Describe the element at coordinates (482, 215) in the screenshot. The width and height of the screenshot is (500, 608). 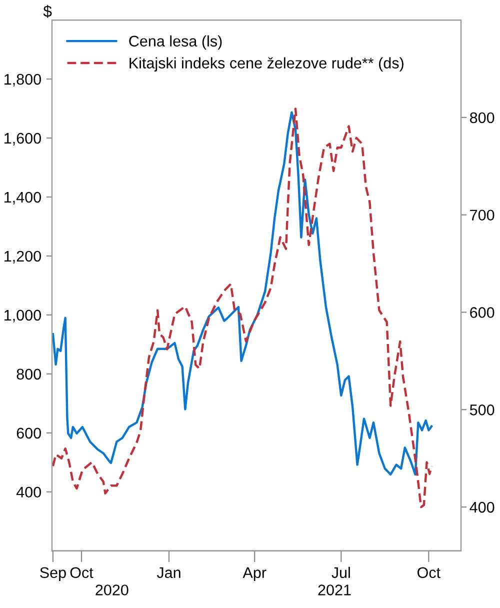
I see `y2-tick-label: 700` at that location.